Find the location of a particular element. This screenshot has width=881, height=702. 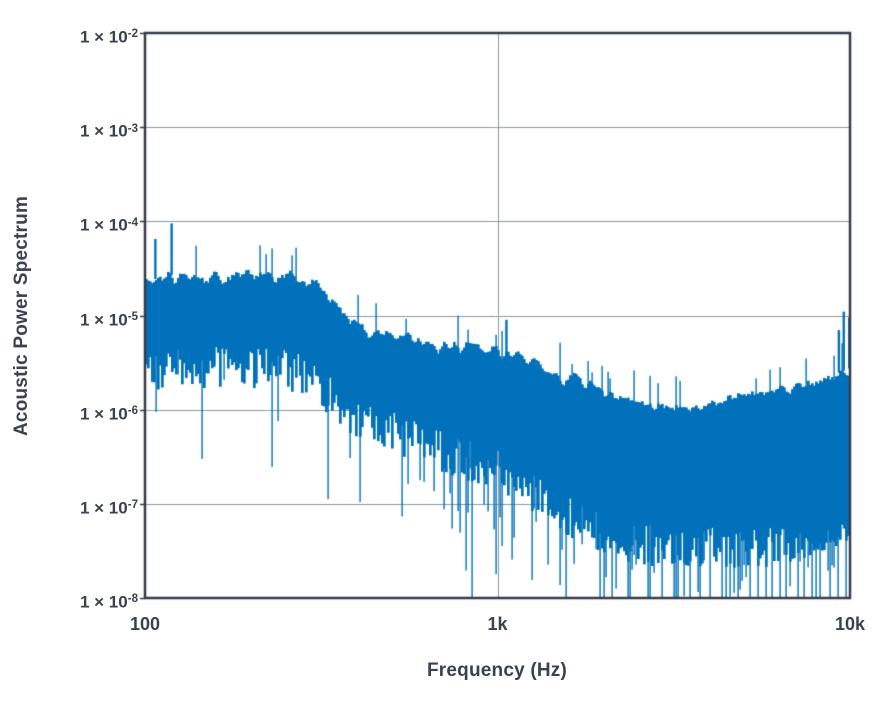

y-tick-label: 1 × 10⁻² is located at coordinates (108, 37).